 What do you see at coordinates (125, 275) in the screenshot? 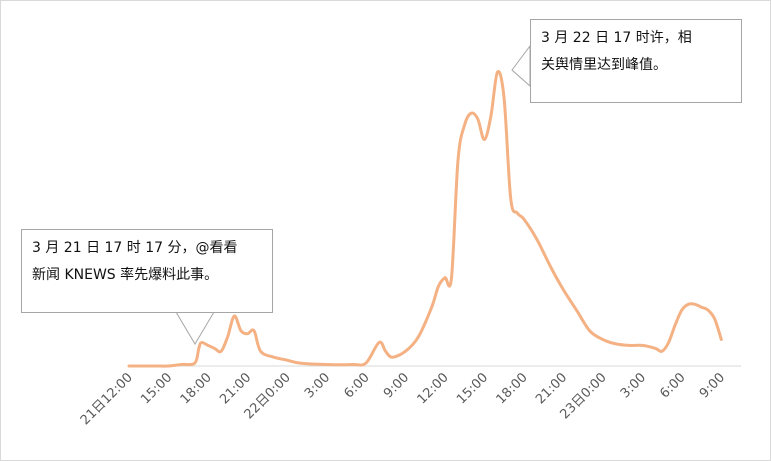
I see `annotation-1-line2: 新闻 KNEWS 率先爆料此事。` at bounding box center [125, 275].